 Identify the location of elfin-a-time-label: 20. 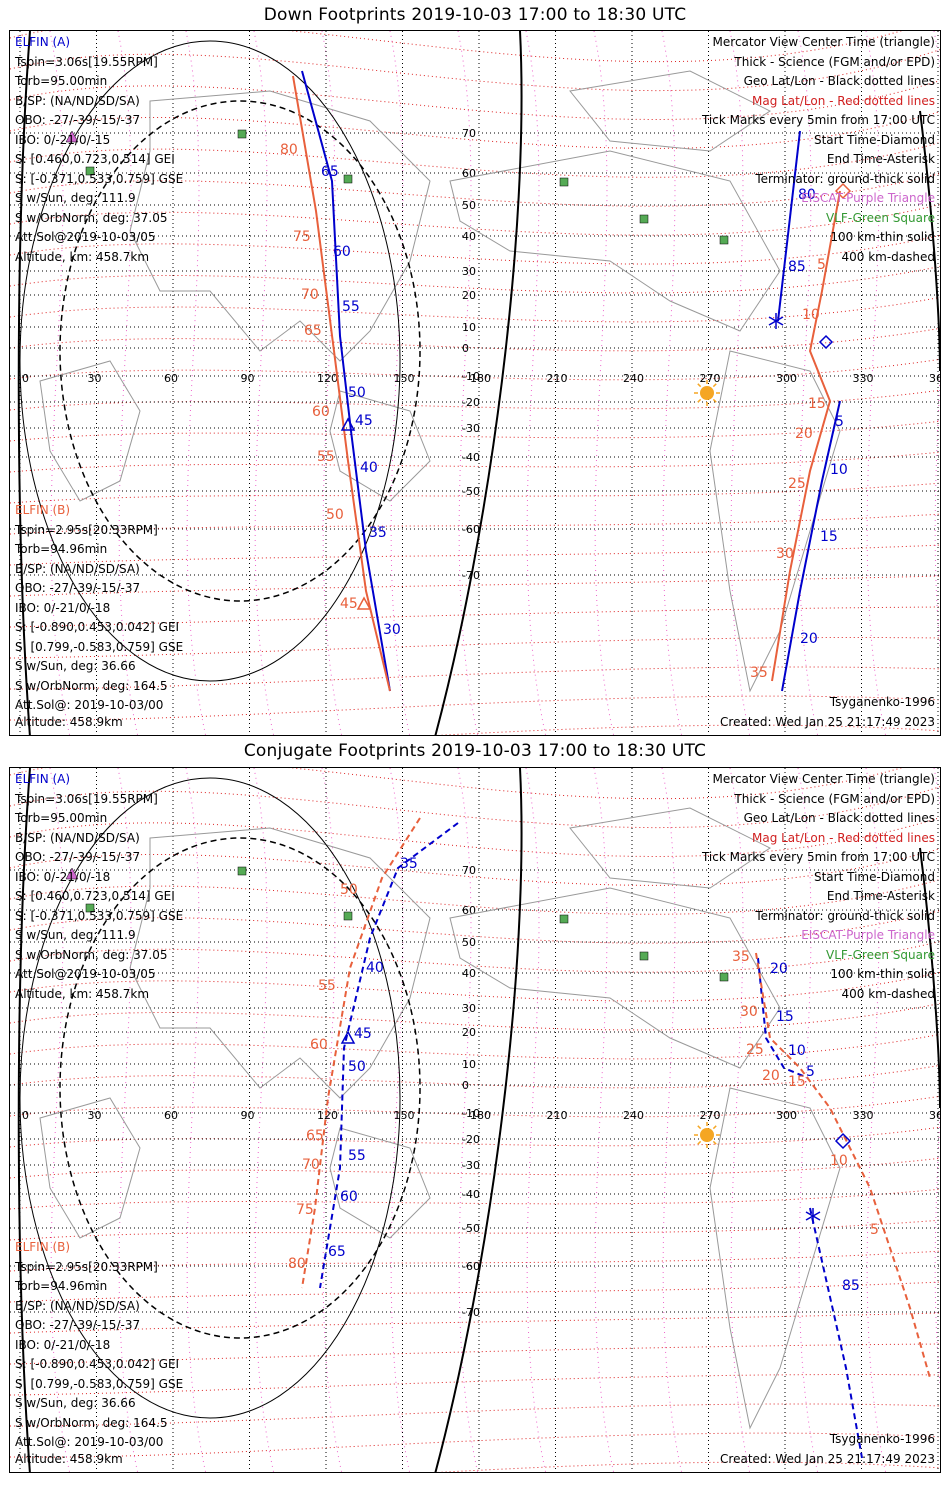
(779, 969).